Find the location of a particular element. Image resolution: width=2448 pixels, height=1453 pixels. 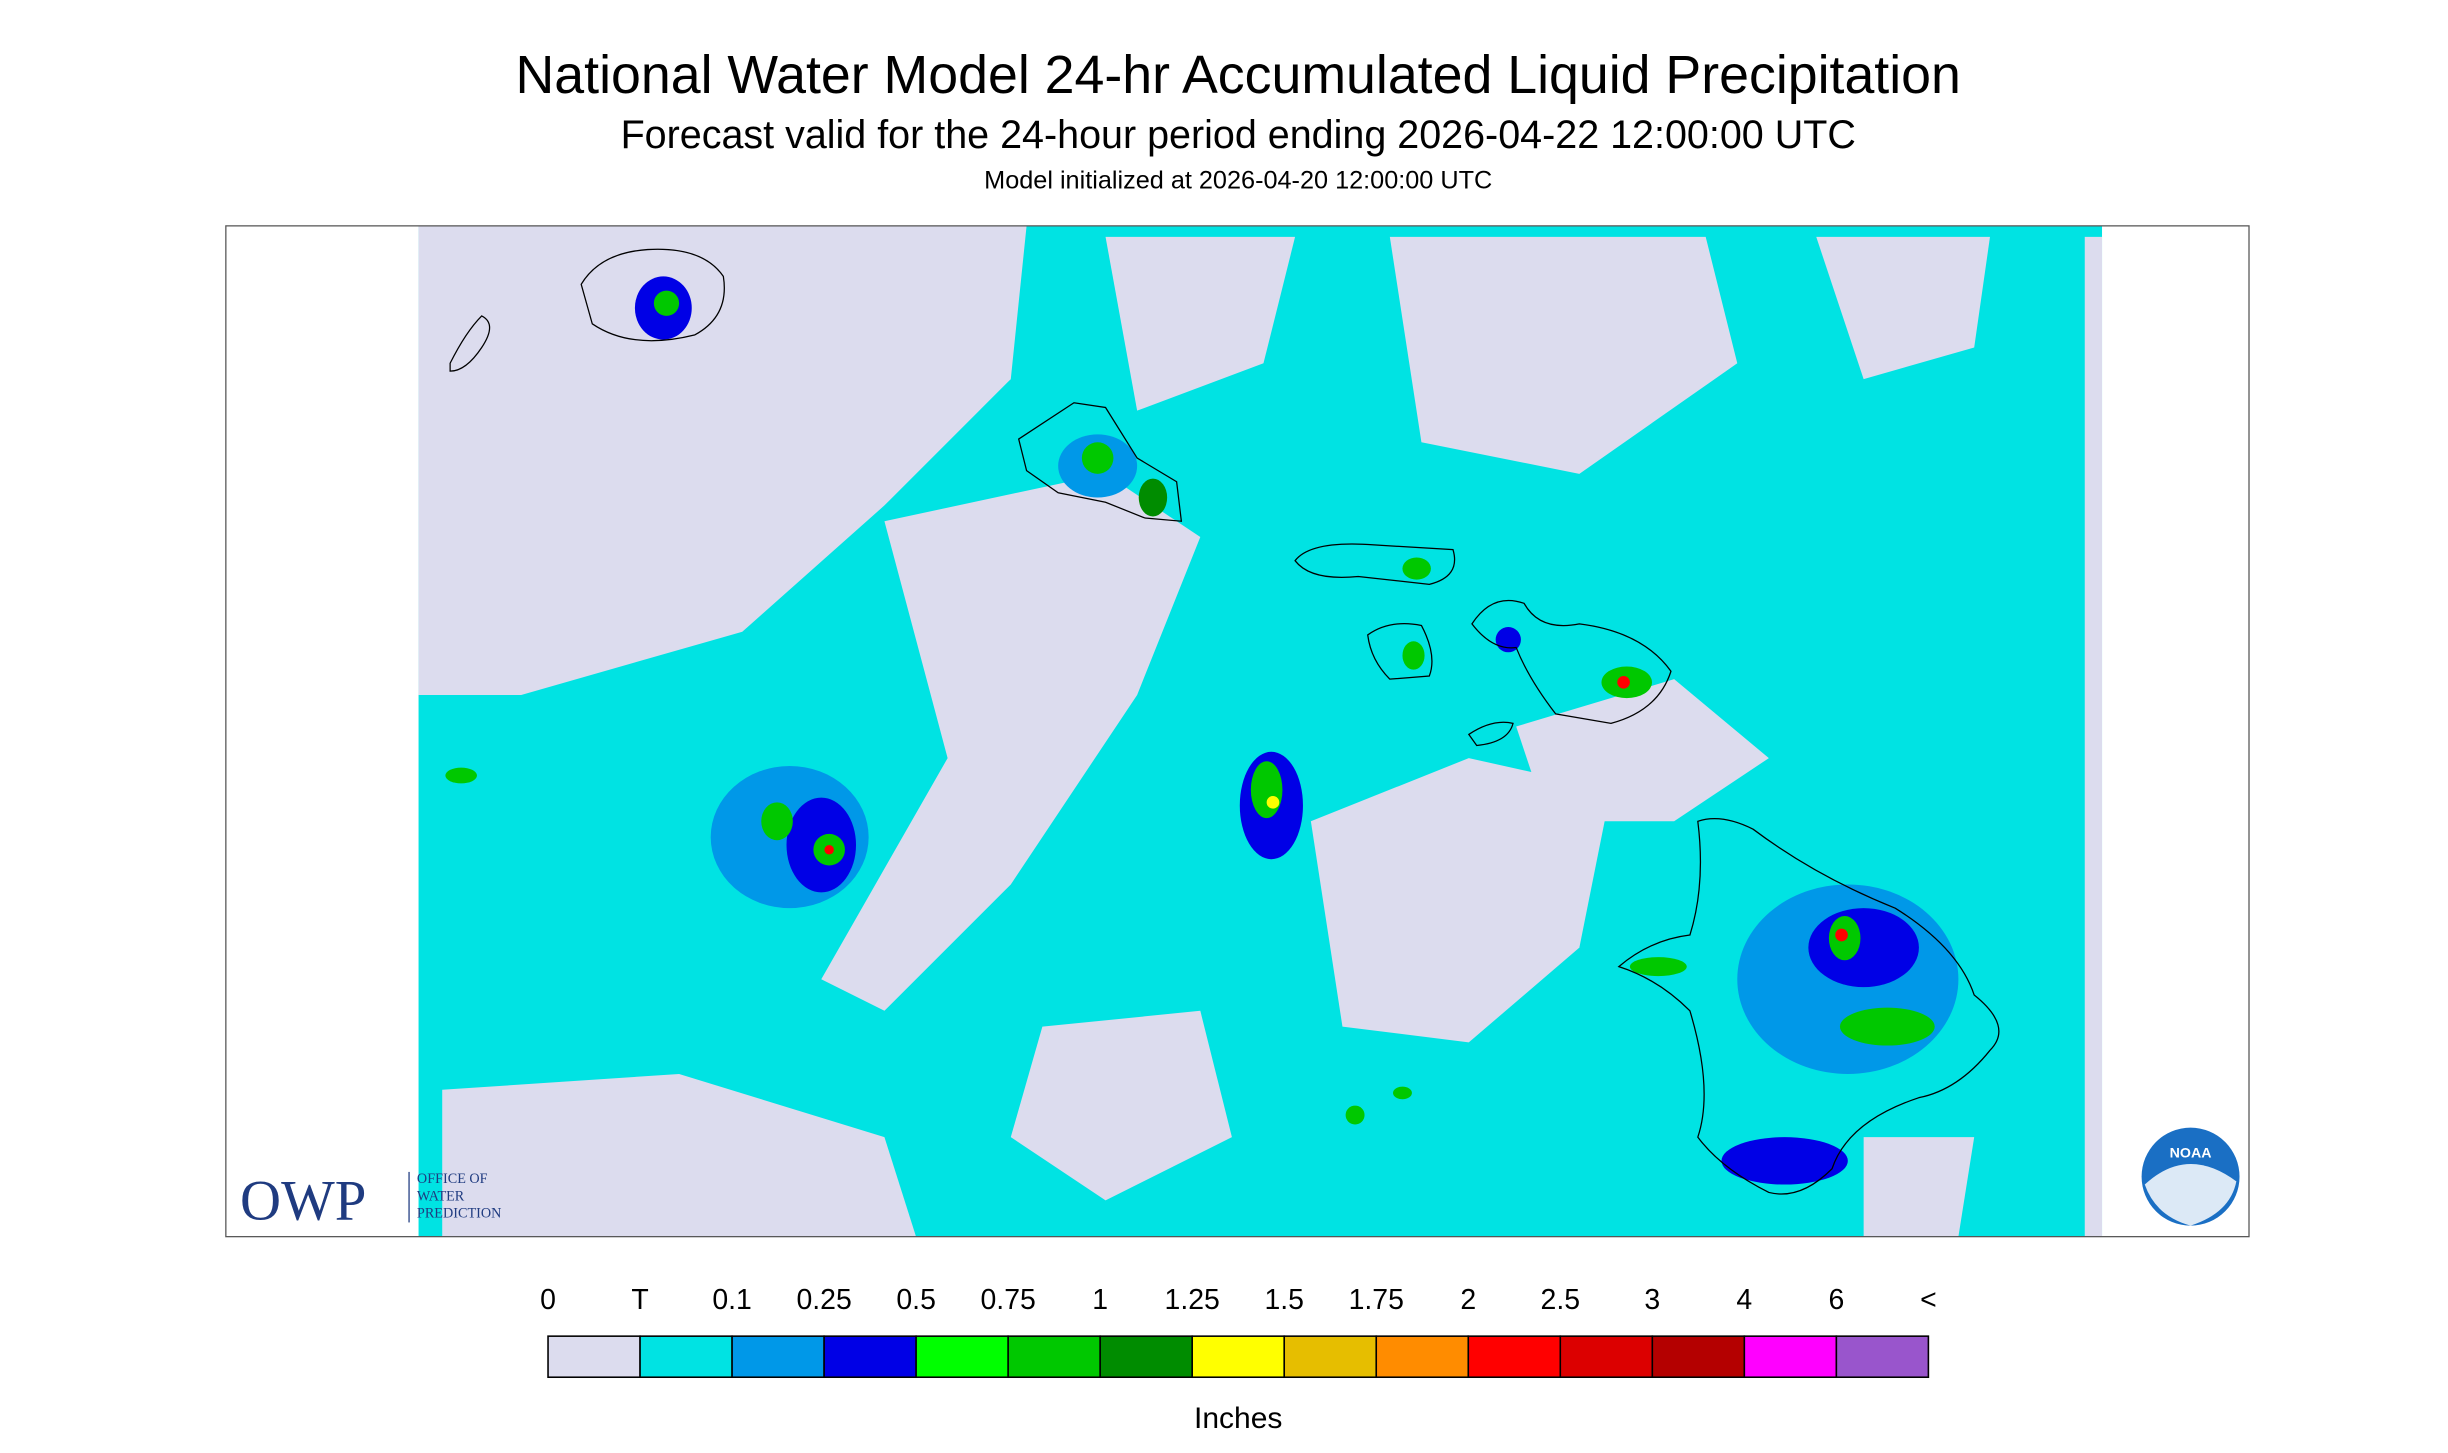

owp-line: WATER is located at coordinates (441, 1196).